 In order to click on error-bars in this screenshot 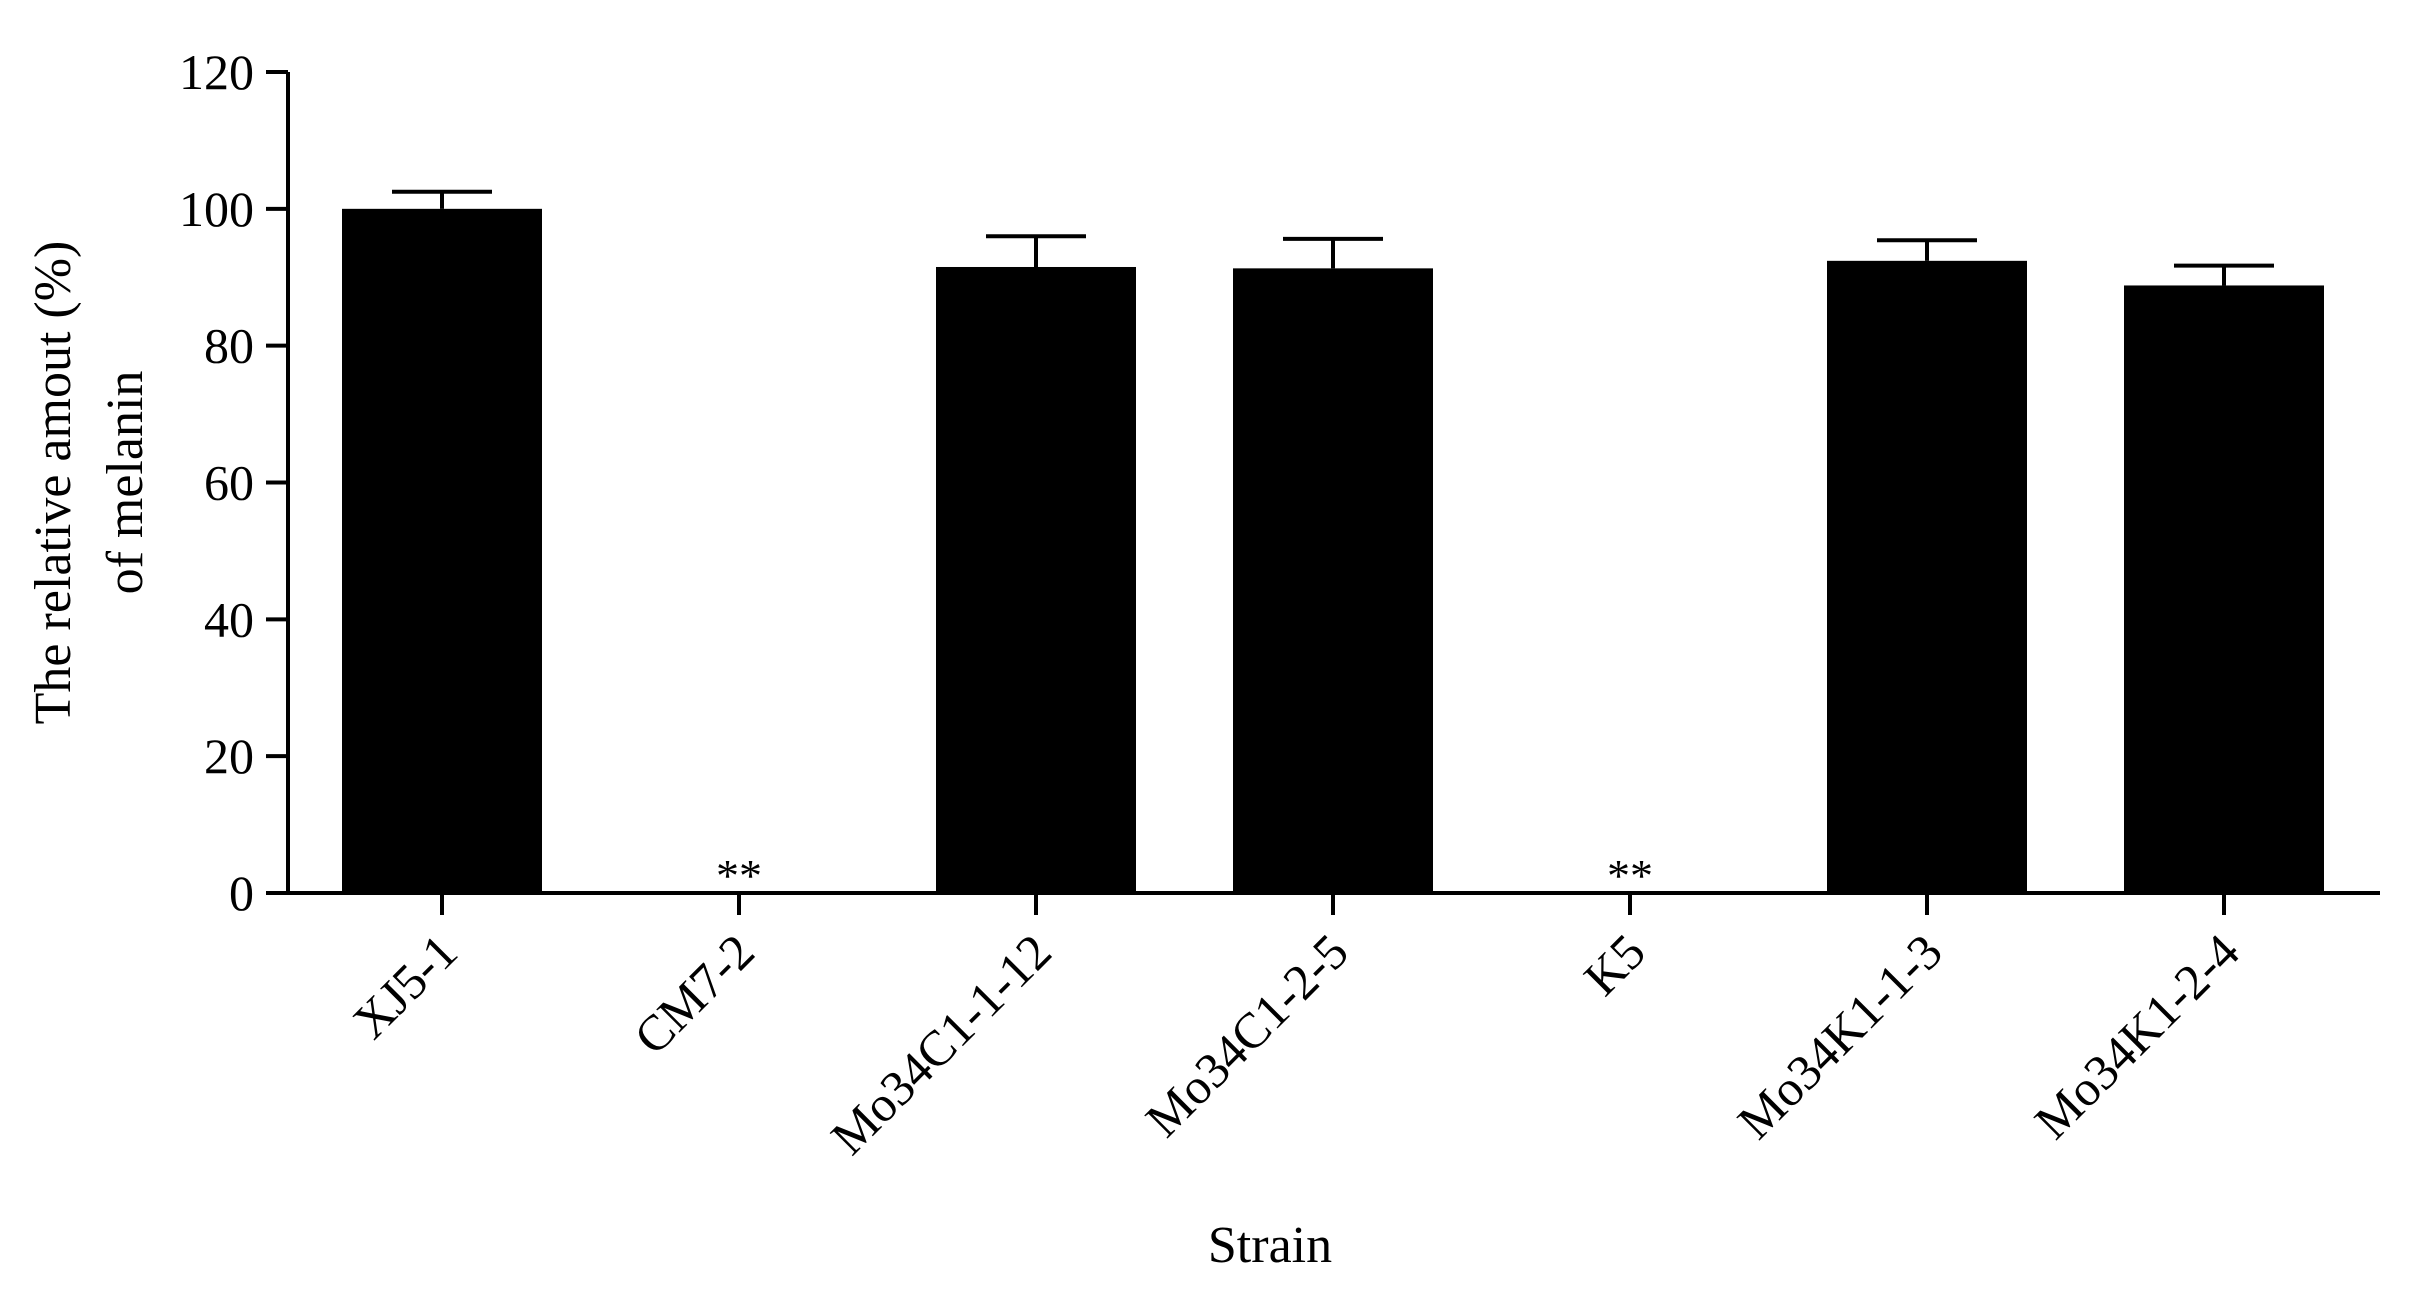, I will do `click(1333, 237)`.